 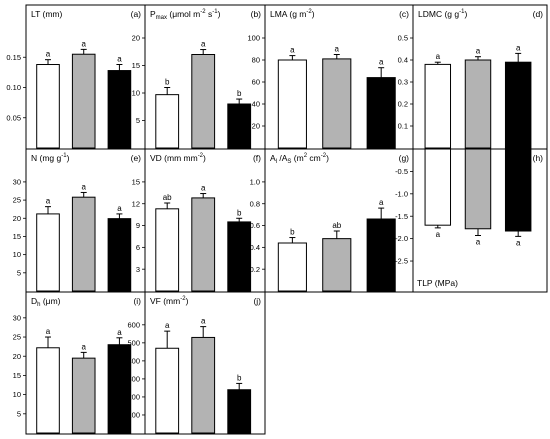 I want to click on y-tick-label: 0.6, so click(x=255, y=225).